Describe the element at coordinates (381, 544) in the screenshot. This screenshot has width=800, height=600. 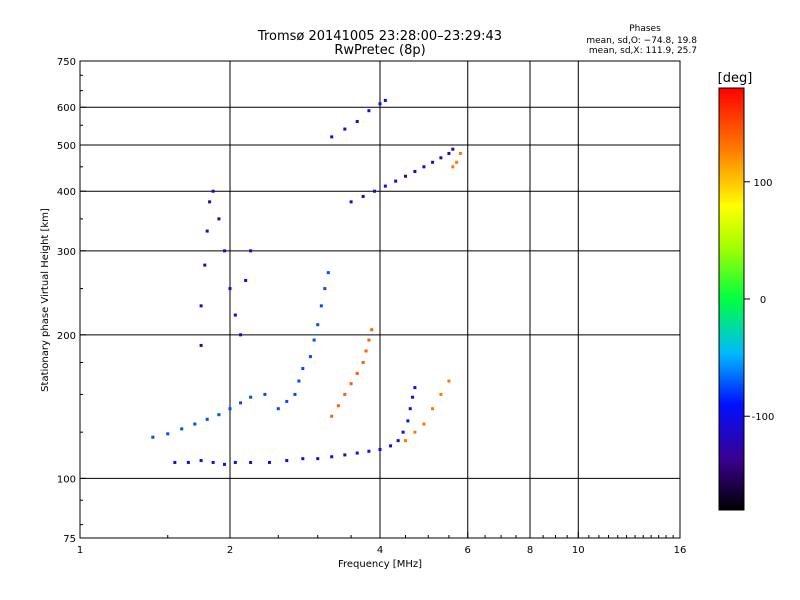
I see `x-ticks: 1 2 4 6 8 10 16` at that location.